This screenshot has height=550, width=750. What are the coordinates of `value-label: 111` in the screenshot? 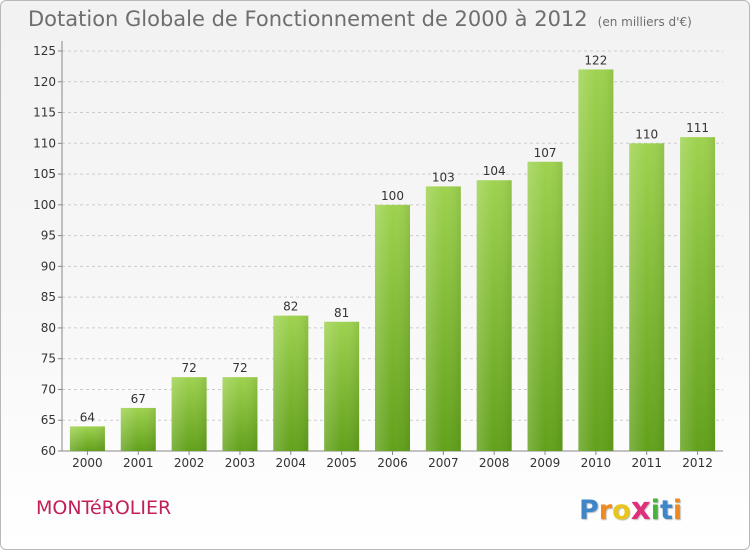 It's located at (697, 128).